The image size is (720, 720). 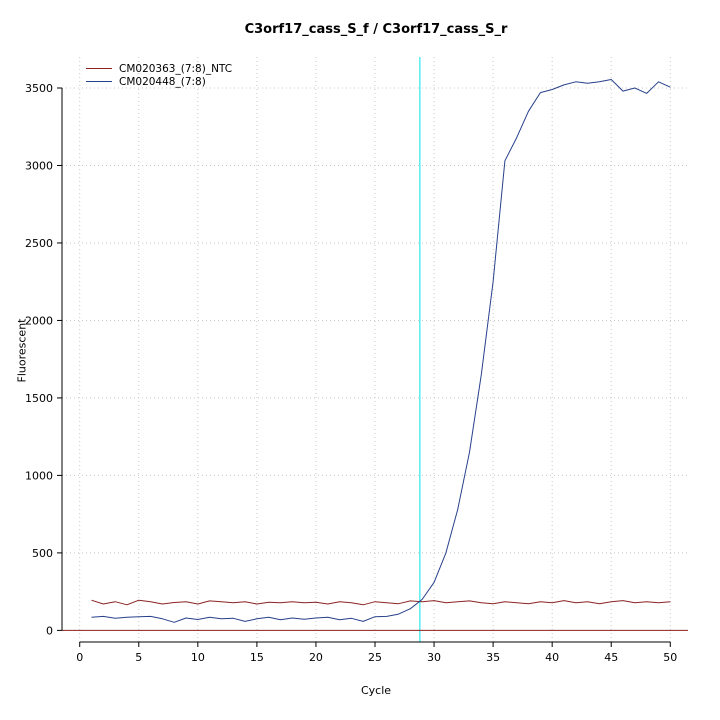 What do you see at coordinates (99, 81) in the screenshot?
I see `legend-line-swatch-sample` at bounding box center [99, 81].